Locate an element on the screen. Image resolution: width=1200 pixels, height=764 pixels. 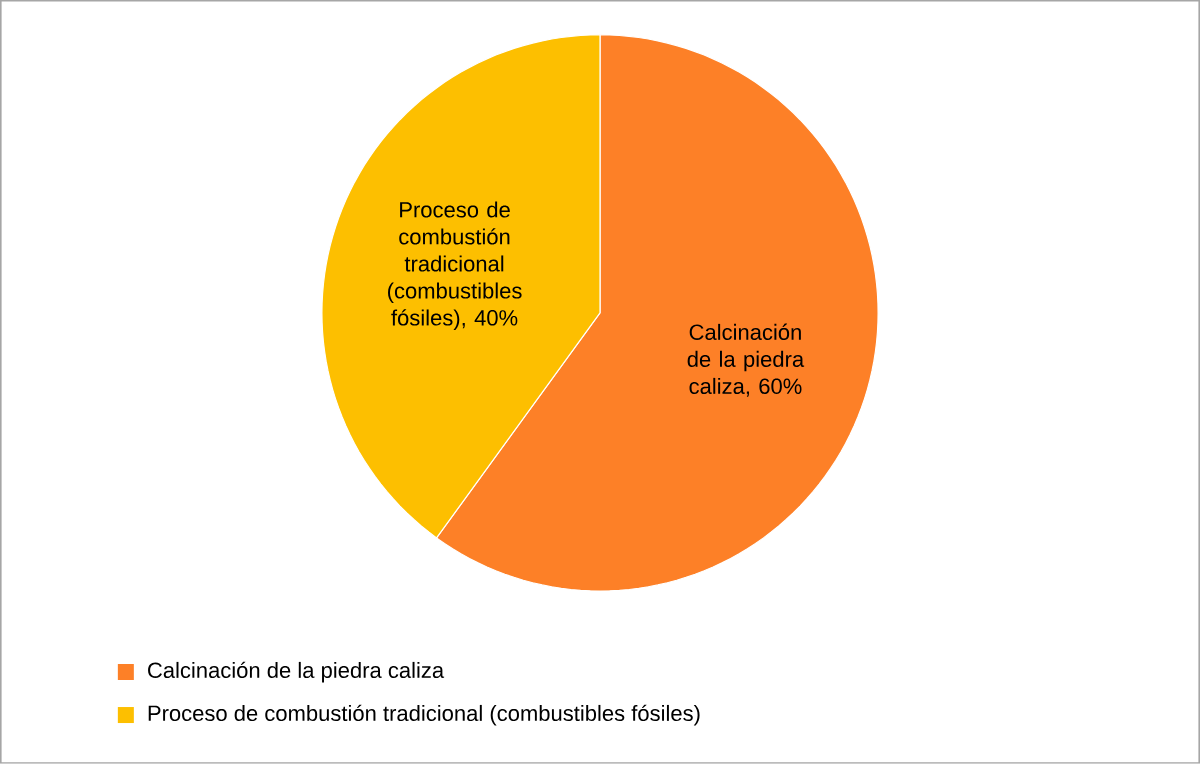
data-label: Proceso de combustión tradicional (combustibles fósiles), 40% is located at coordinates (455, 266).